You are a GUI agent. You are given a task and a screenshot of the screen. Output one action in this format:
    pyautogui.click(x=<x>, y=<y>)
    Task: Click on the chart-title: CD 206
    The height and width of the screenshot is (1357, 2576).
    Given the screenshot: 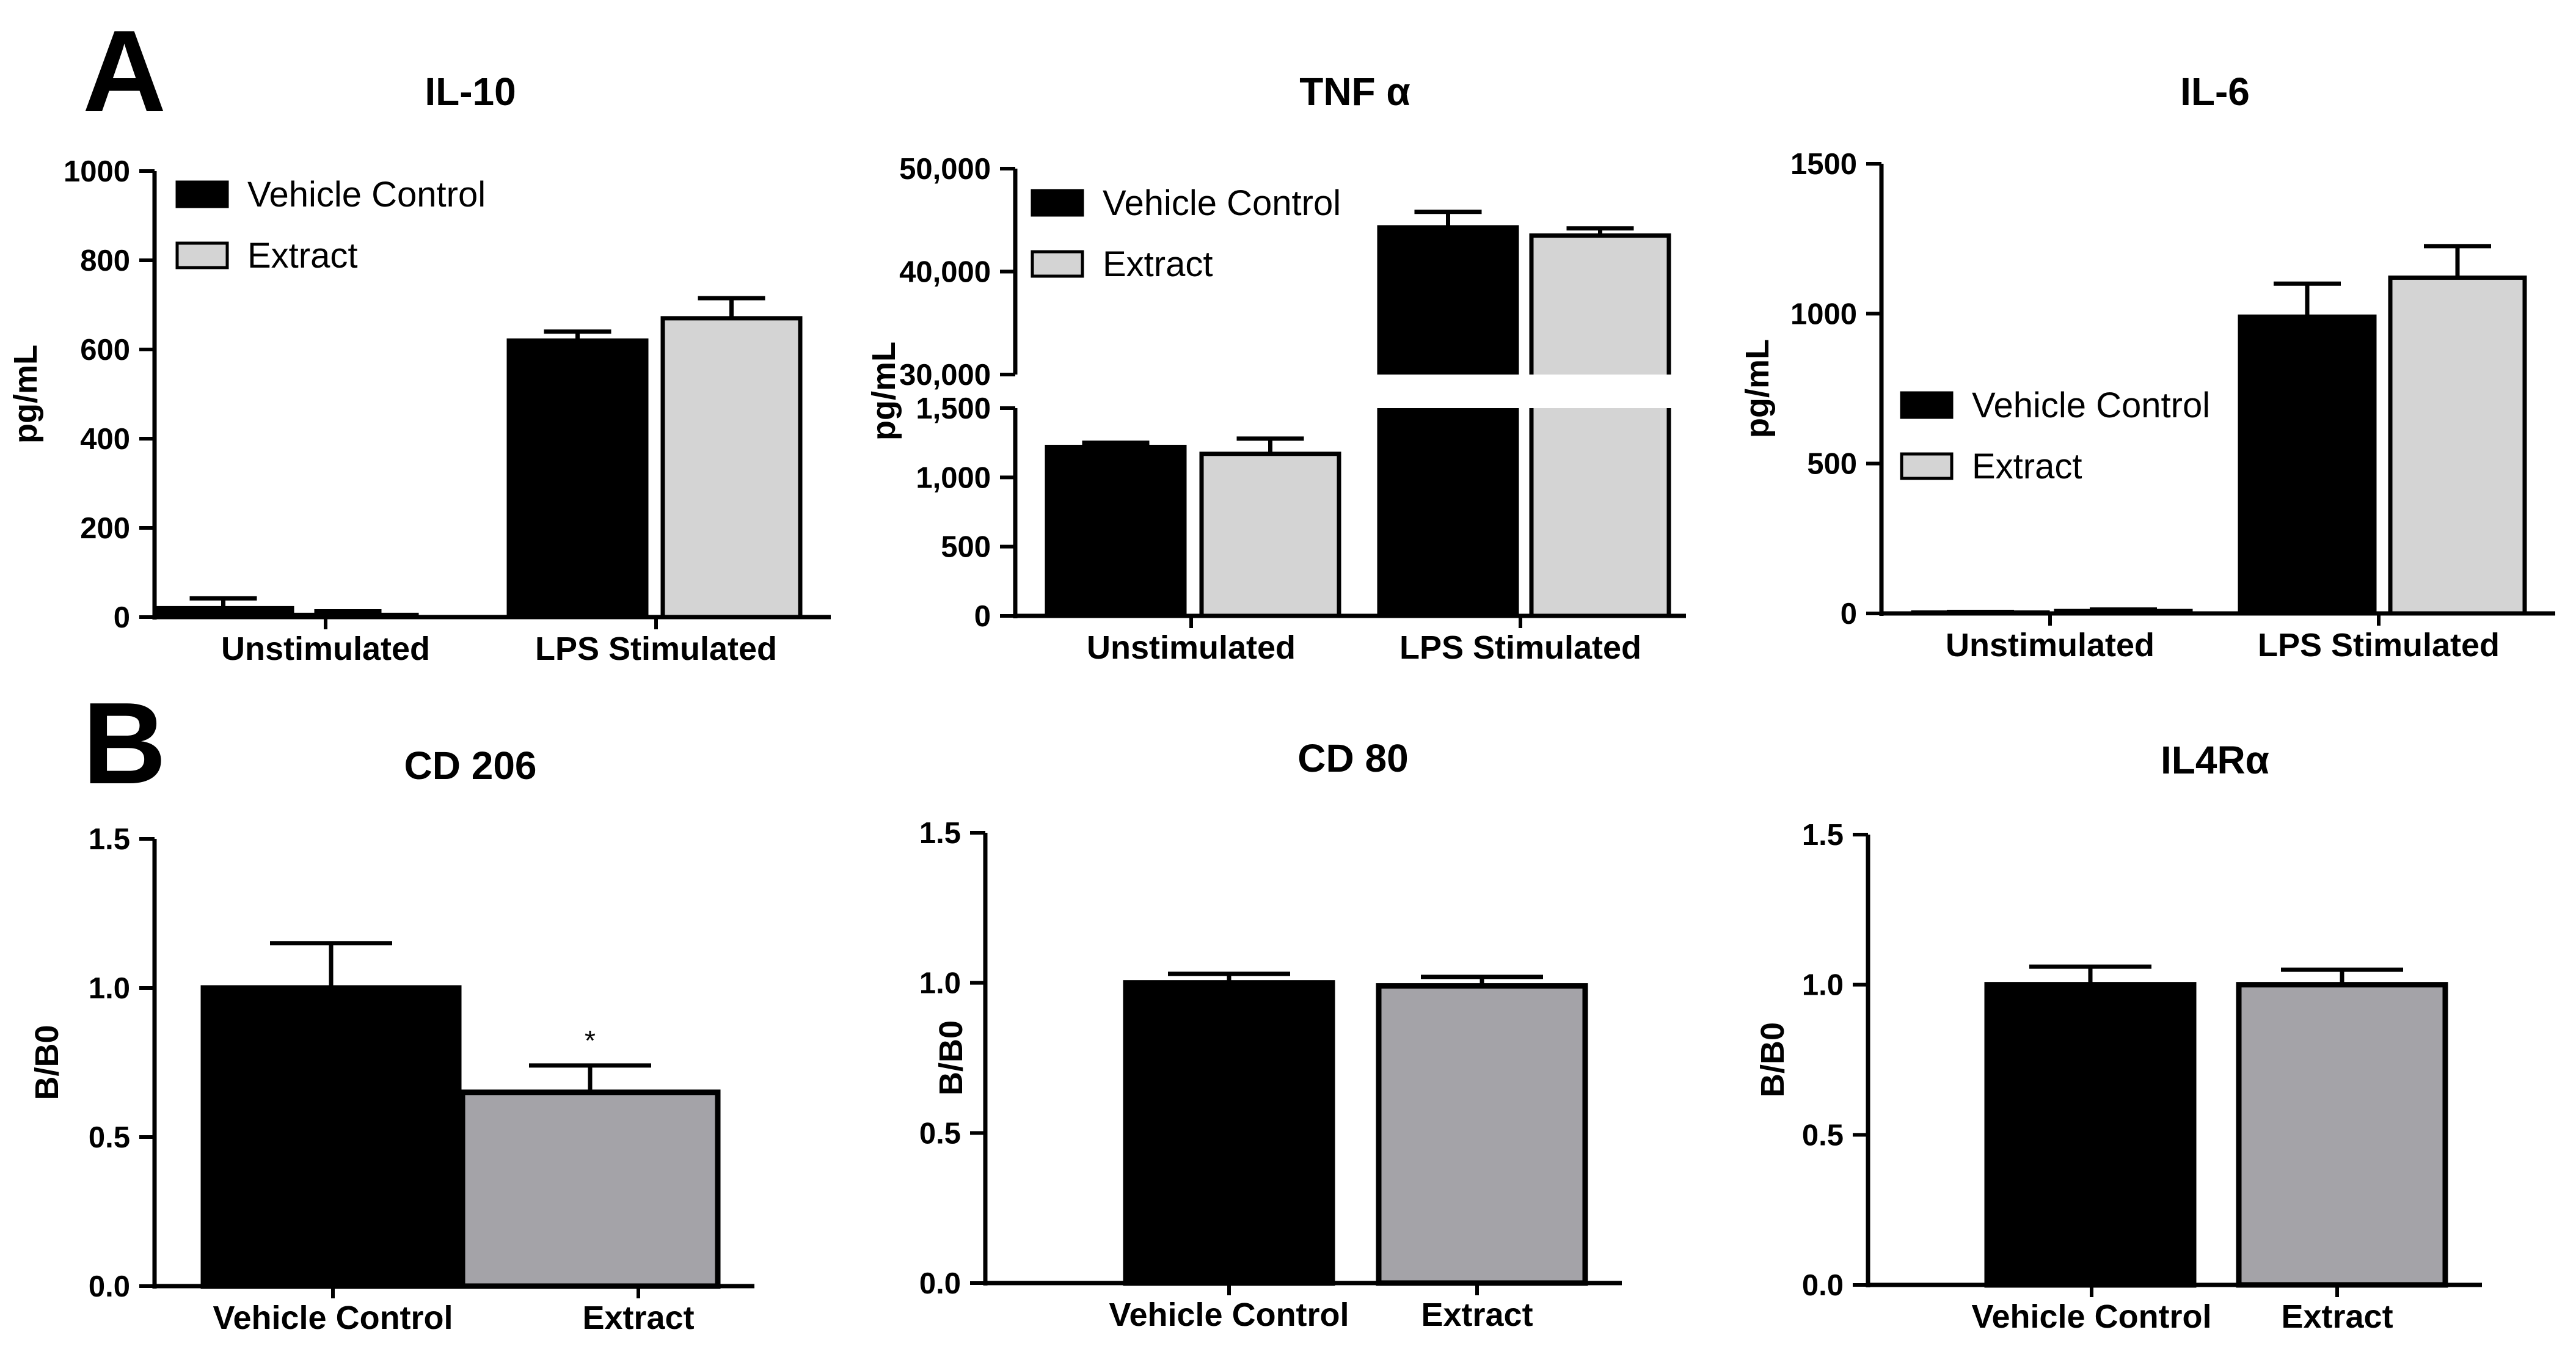 What is the action you would take?
    pyautogui.click(x=471, y=766)
    